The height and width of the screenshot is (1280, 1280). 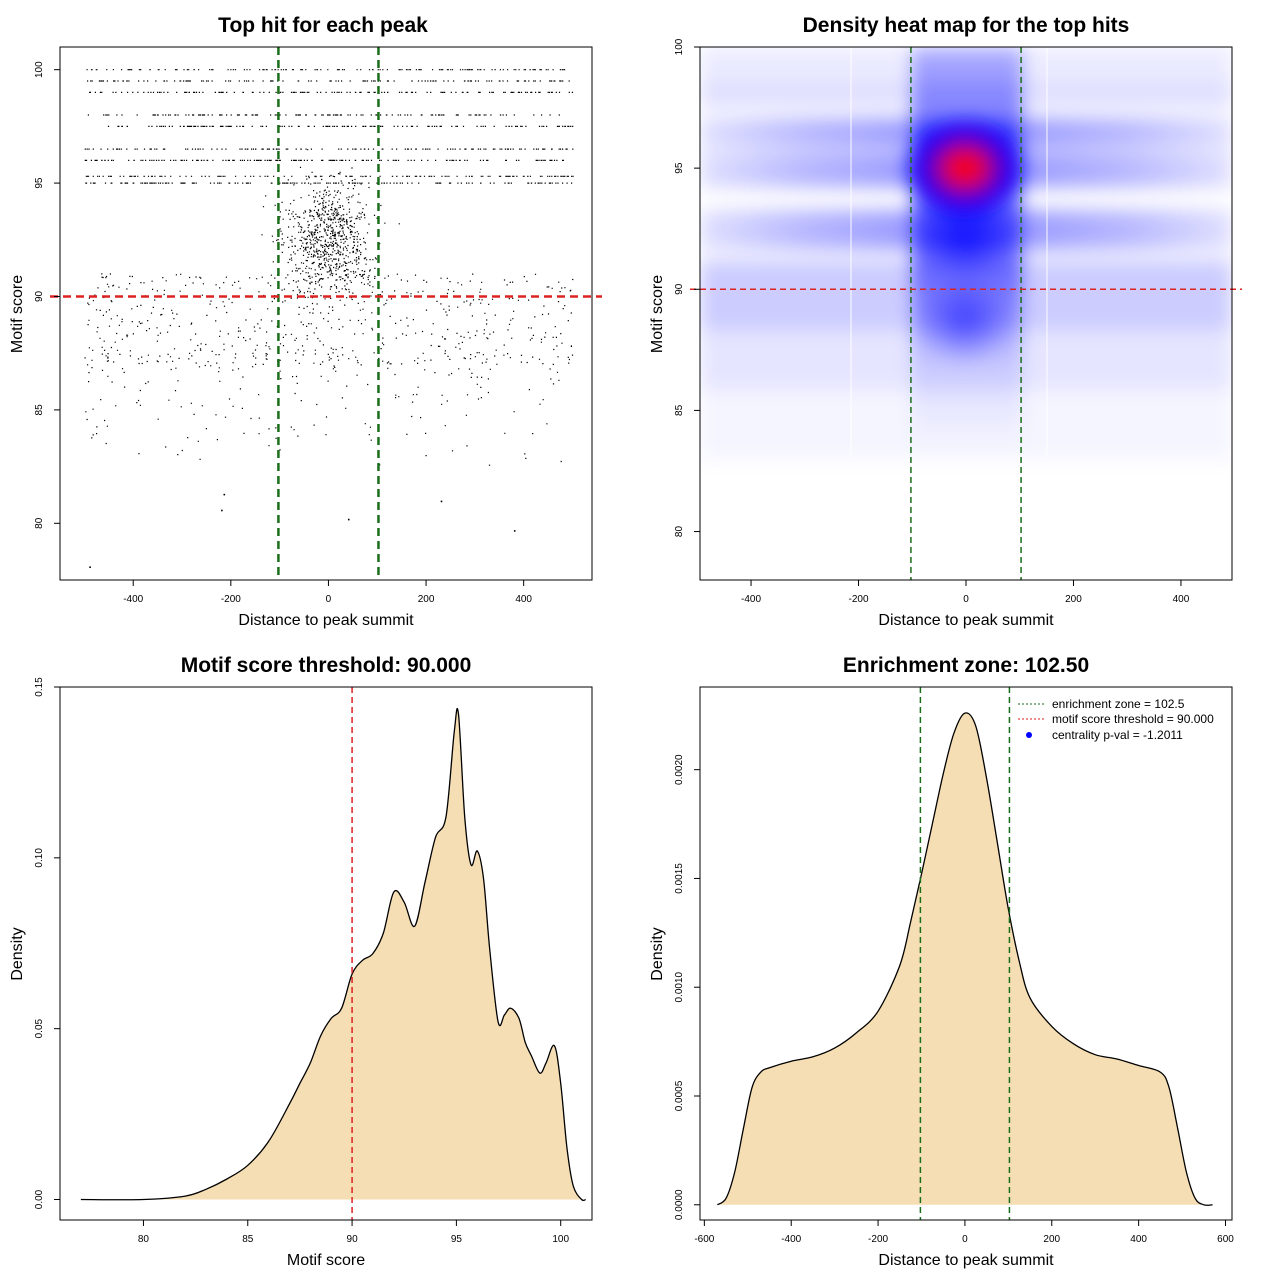 I want to click on y-tick-label: 0.0000, so click(x=679, y=1204).